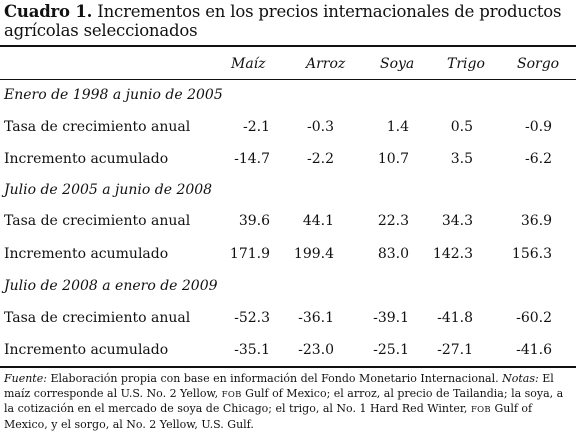  I want to click on table-label: Cuadro 1., so click(48, 11).